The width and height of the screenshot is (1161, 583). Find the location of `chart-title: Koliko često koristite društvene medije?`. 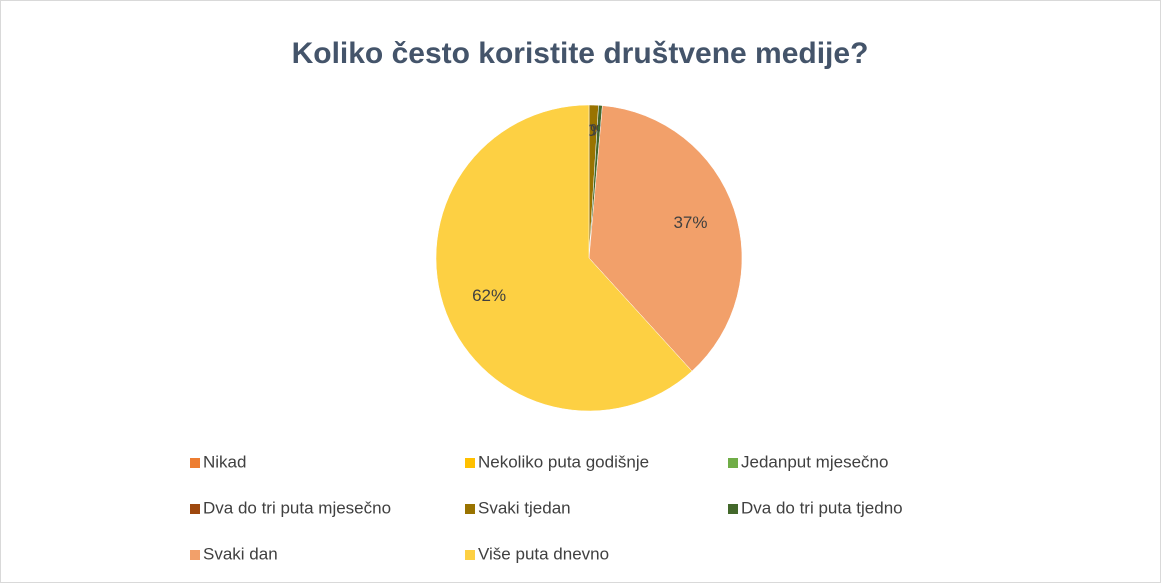

chart-title: Koliko često koristite društvene medije? is located at coordinates (580, 53).